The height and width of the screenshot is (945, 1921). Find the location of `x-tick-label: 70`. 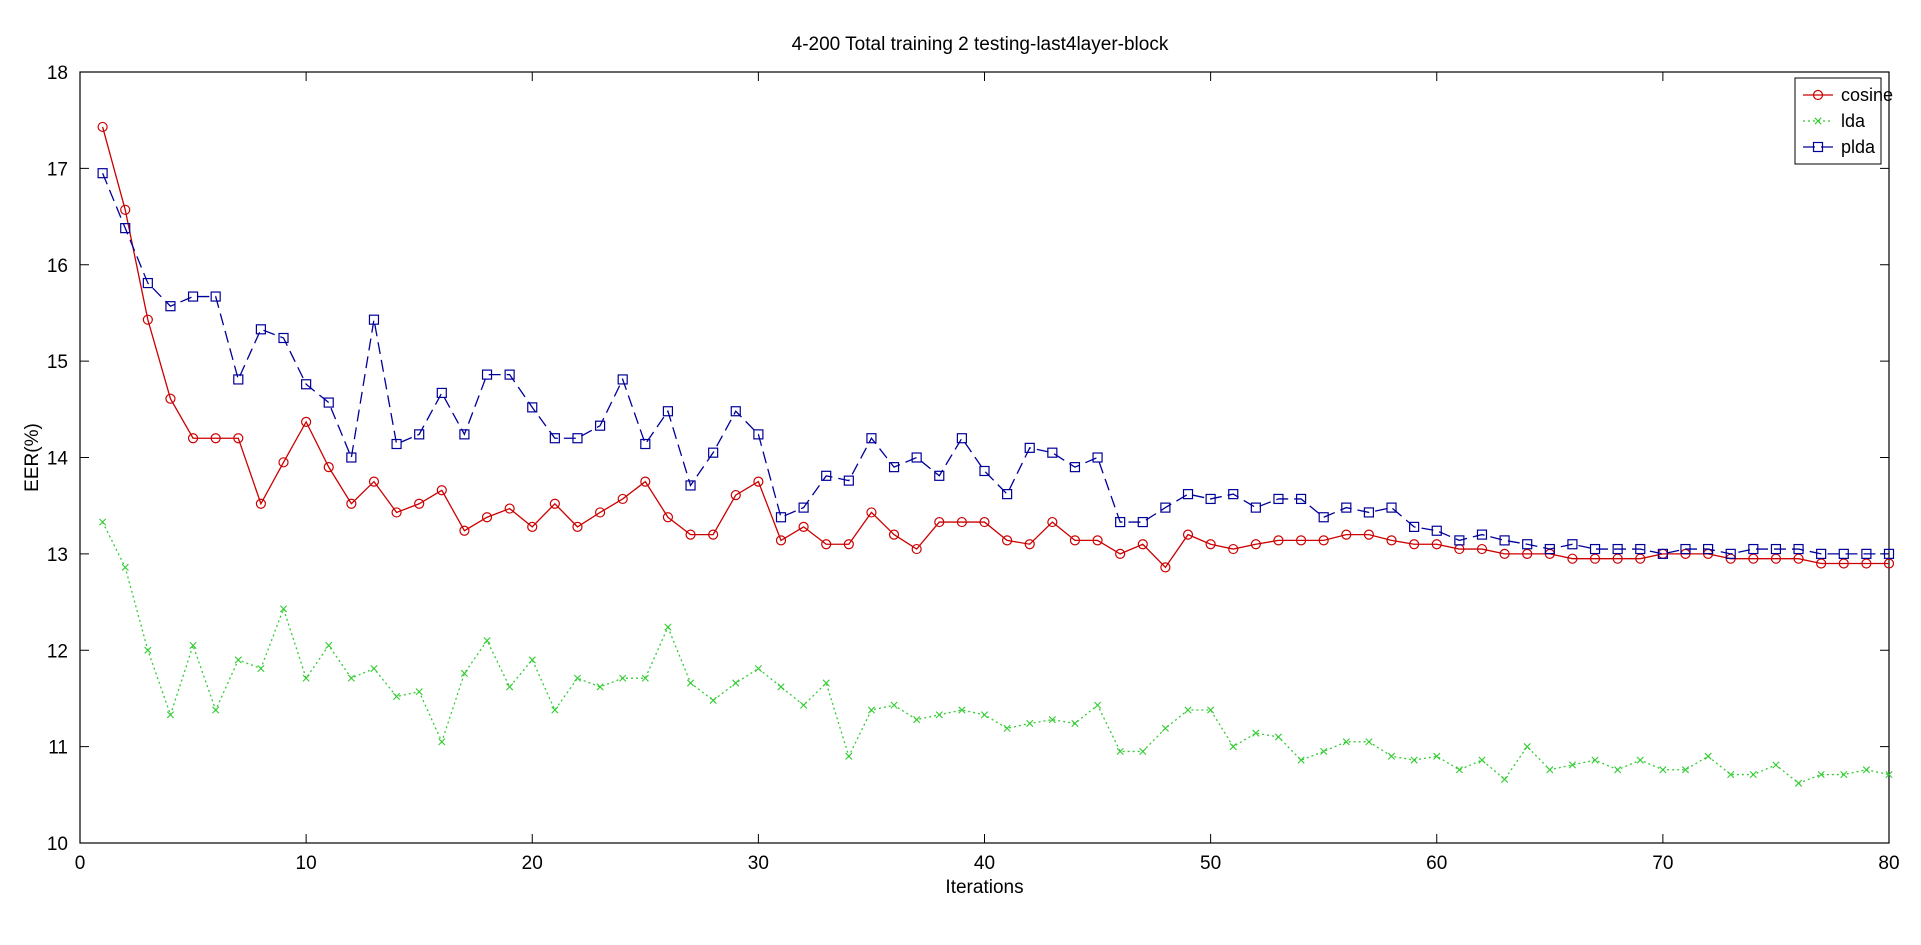

x-tick-label: 70 is located at coordinates (1662, 863).